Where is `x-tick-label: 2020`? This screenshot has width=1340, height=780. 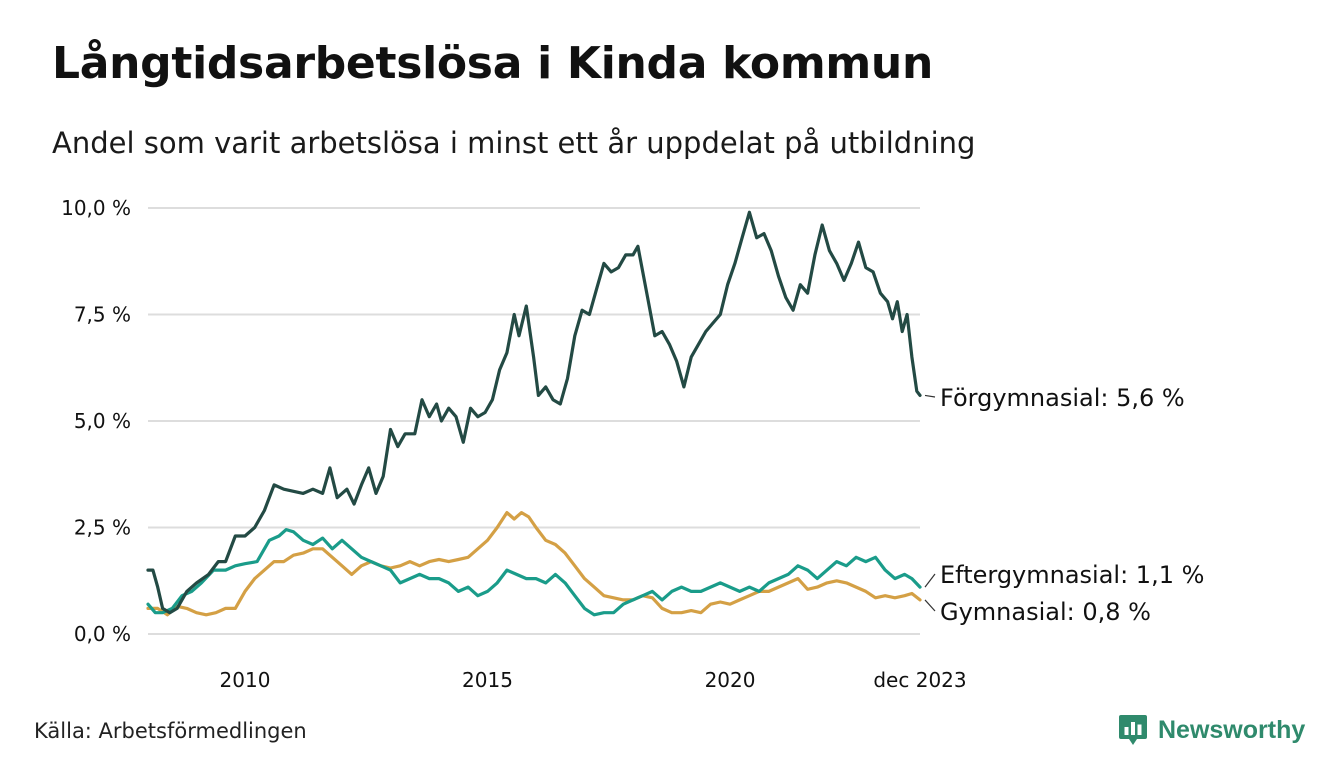
x-tick-label: 2020 is located at coordinates (730, 680).